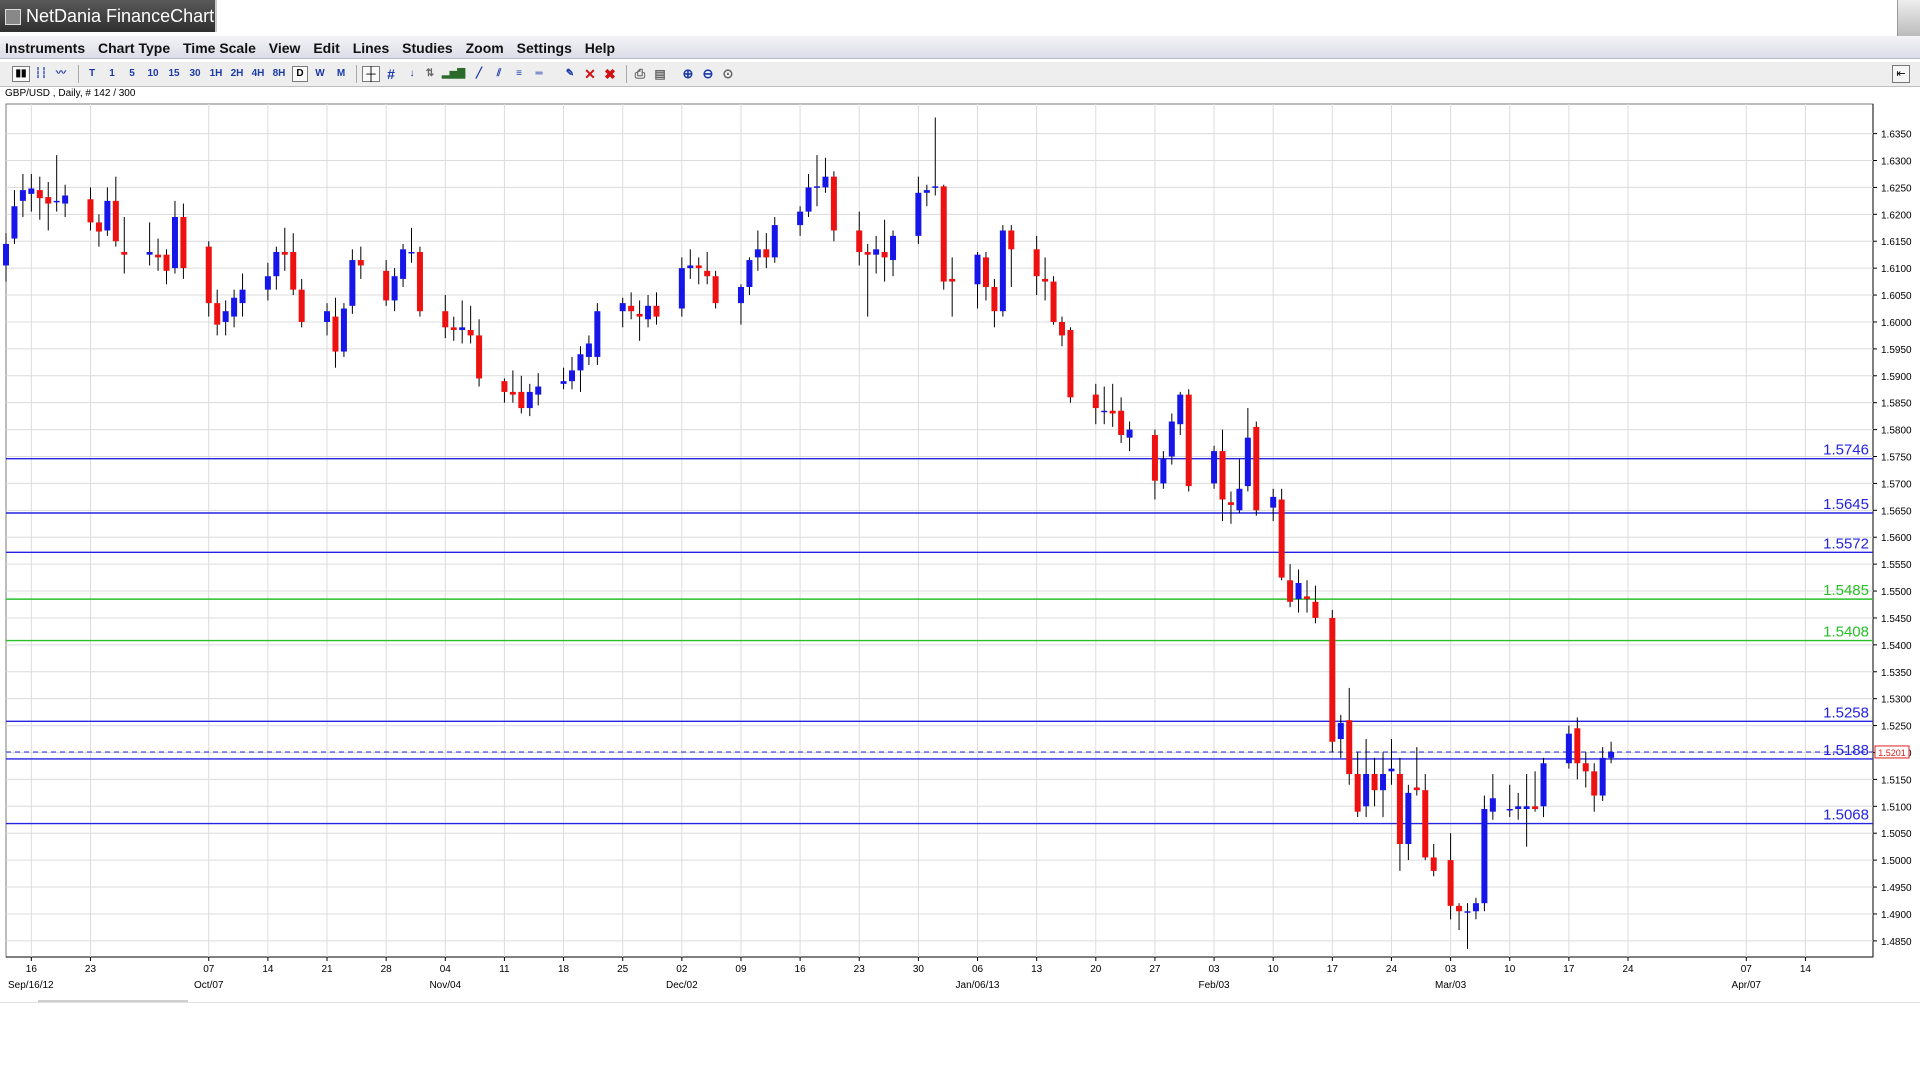 The height and width of the screenshot is (1080, 1920). What do you see at coordinates (92, 73) in the screenshot?
I see `timeframe-tick-button: T` at bounding box center [92, 73].